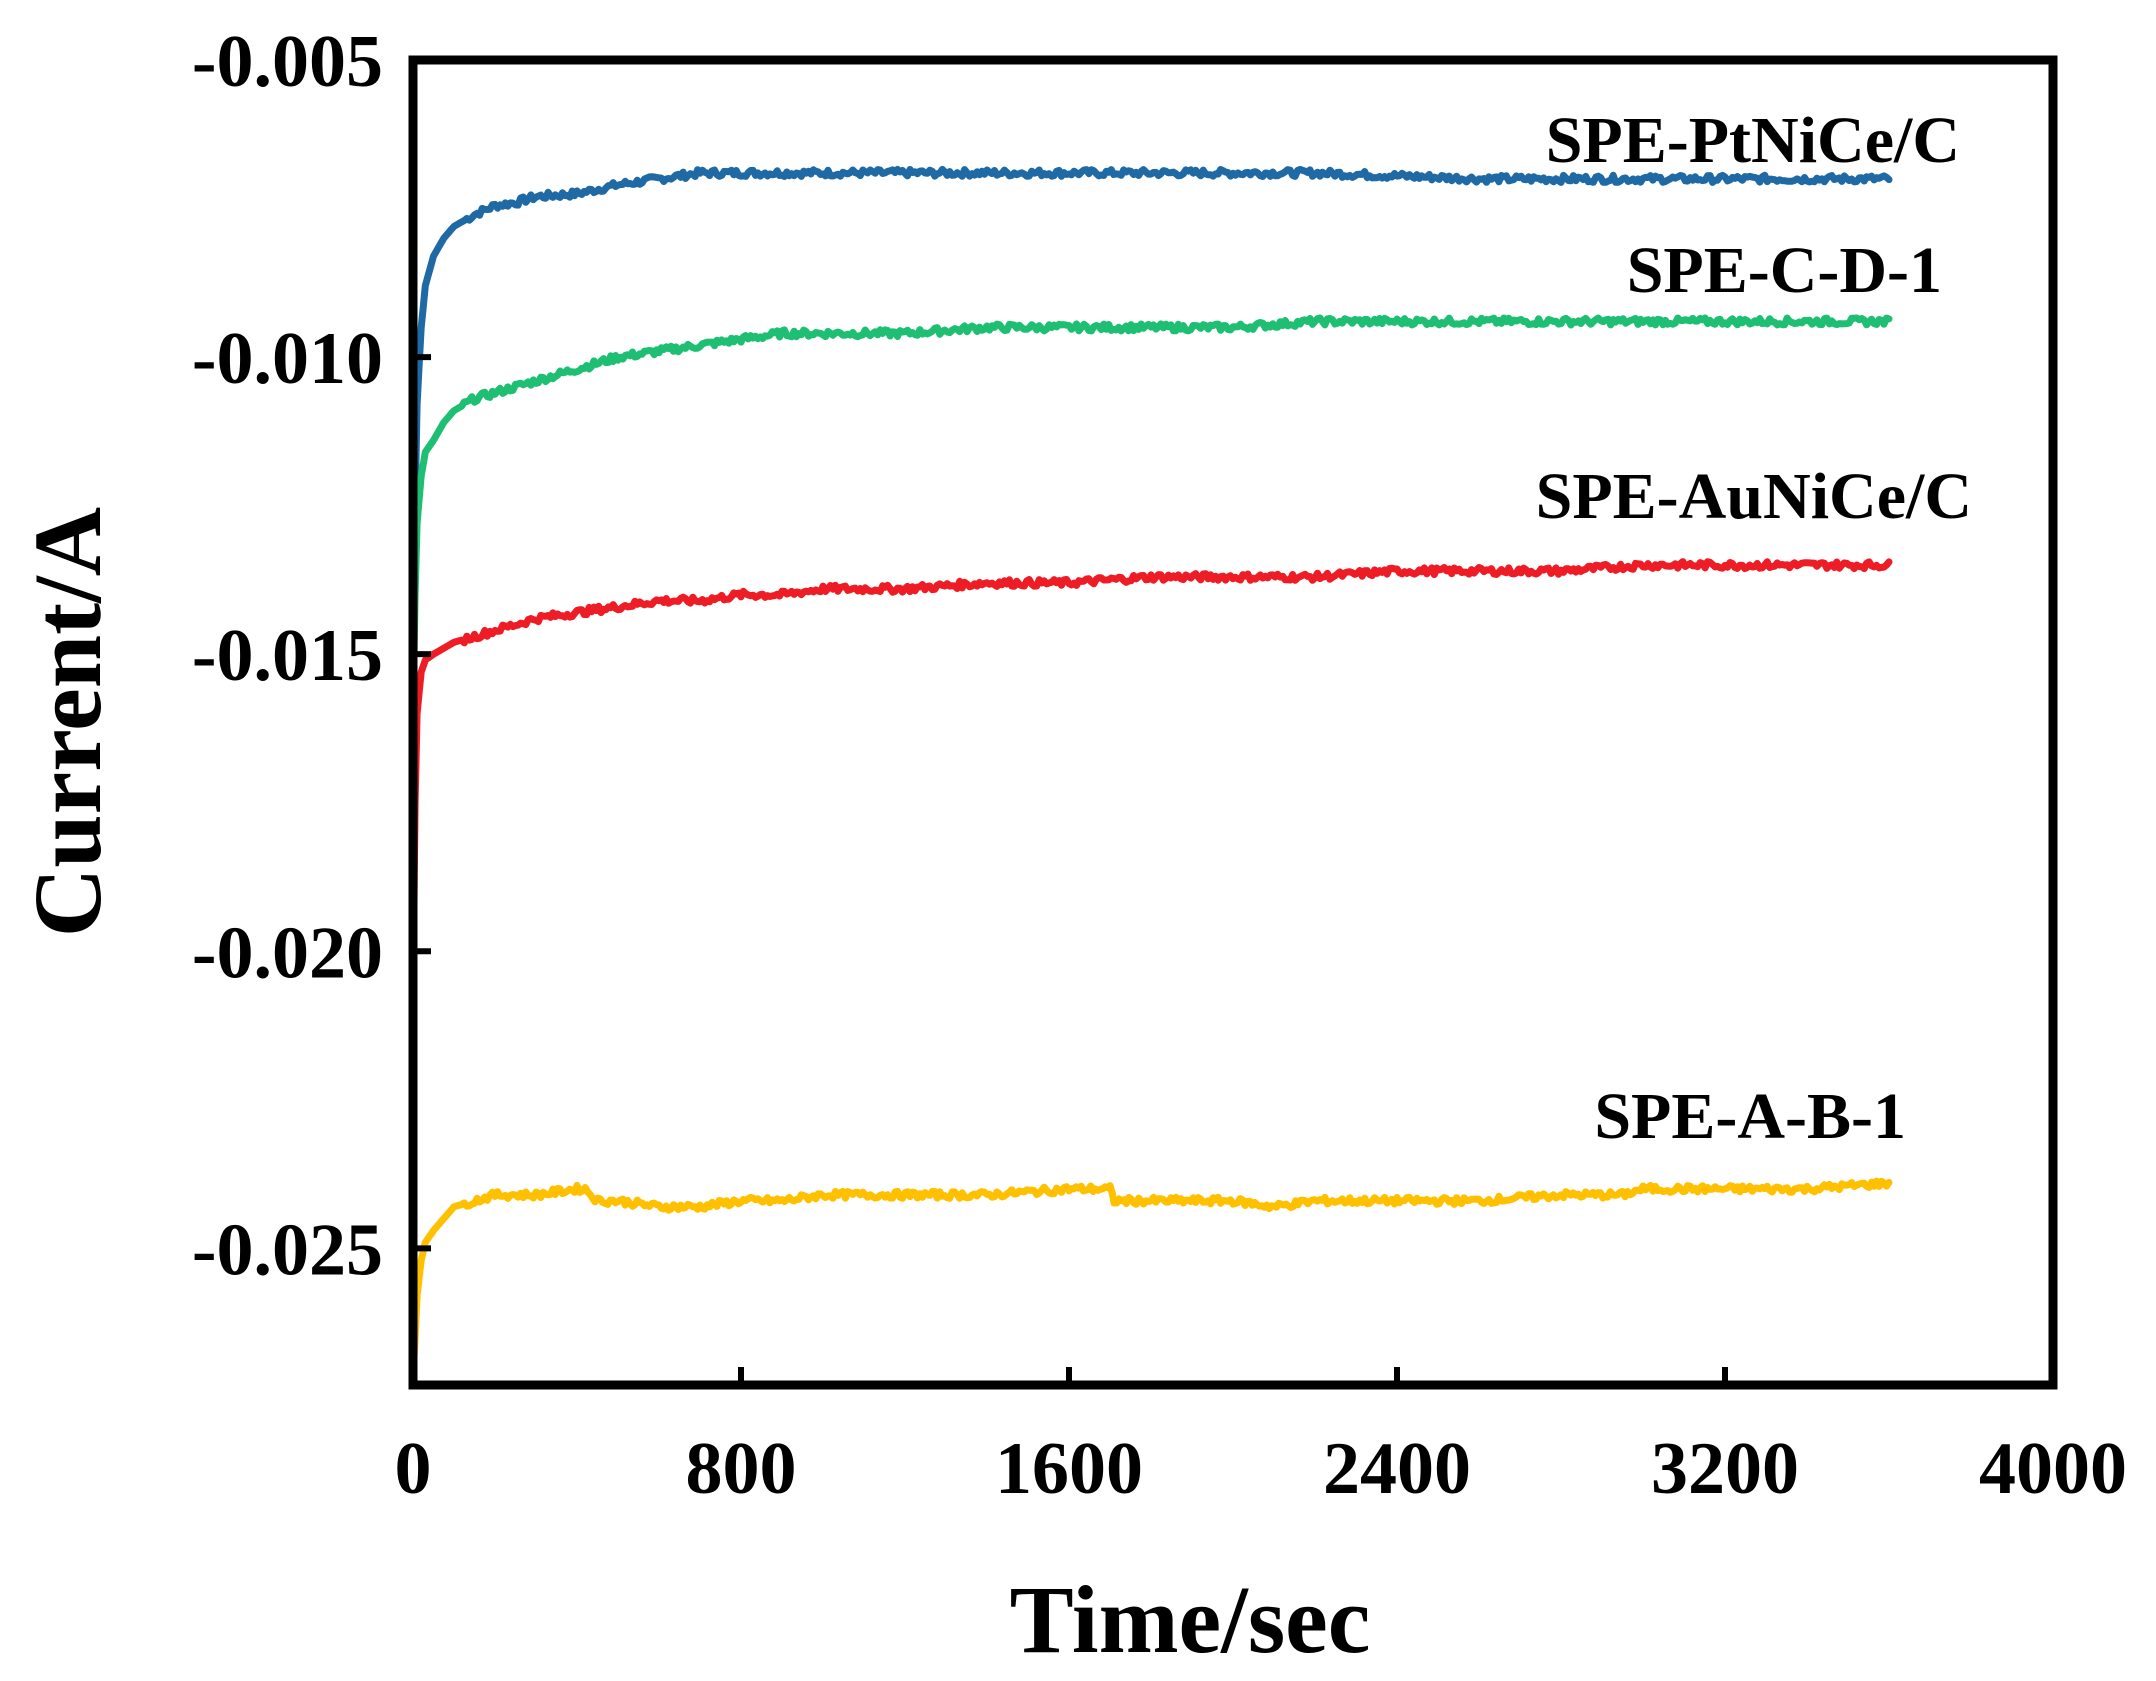 The height and width of the screenshot is (1681, 2156). Describe the element at coordinates (1784, 270) in the screenshot. I see `series-label: SPE-C-D-1` at that location.